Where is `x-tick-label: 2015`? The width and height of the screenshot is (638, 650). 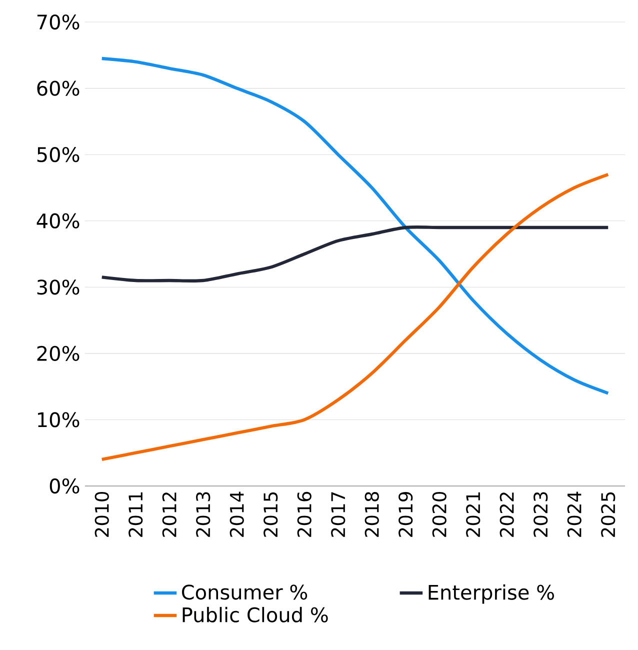
x-tick-label: 2015 is located at coordinates (271, 514).